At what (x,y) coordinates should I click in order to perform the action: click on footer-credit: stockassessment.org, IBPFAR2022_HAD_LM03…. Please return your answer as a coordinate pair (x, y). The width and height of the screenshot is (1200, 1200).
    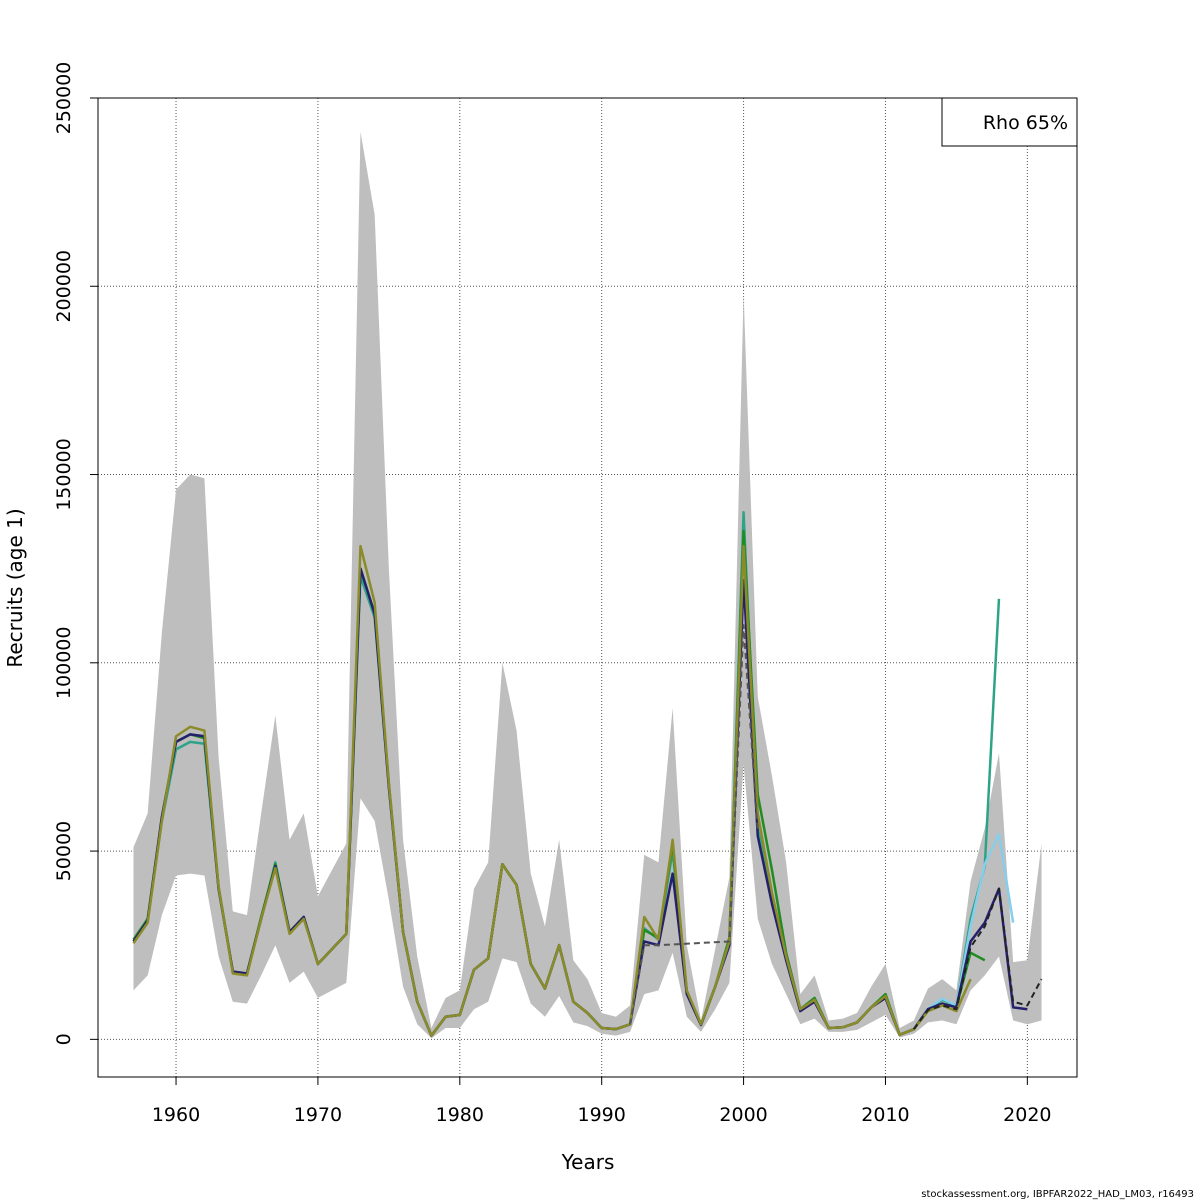
    Looking at the image, I should click on (1057, 1194).